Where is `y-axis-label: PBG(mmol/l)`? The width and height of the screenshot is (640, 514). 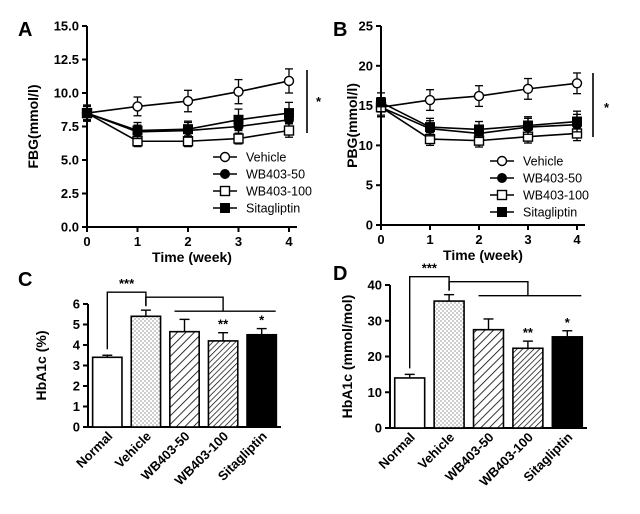 y-axis-label: PBG(mmol/l) is located at coordinates (352, 125).